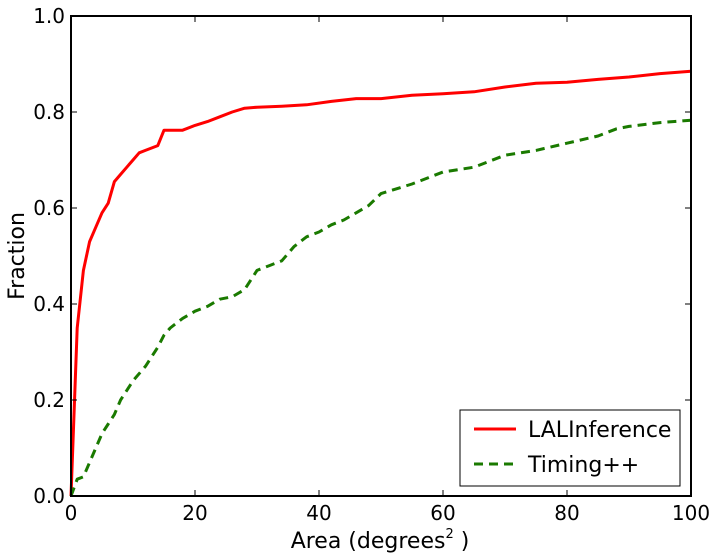 This screenshot has height=556, width=716. I want to click on legend: LALInference Timing++, so click(570, 448).